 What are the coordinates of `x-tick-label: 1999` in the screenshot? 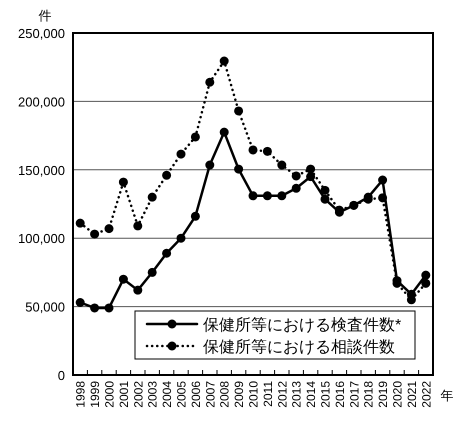 It's located at (95, 394).